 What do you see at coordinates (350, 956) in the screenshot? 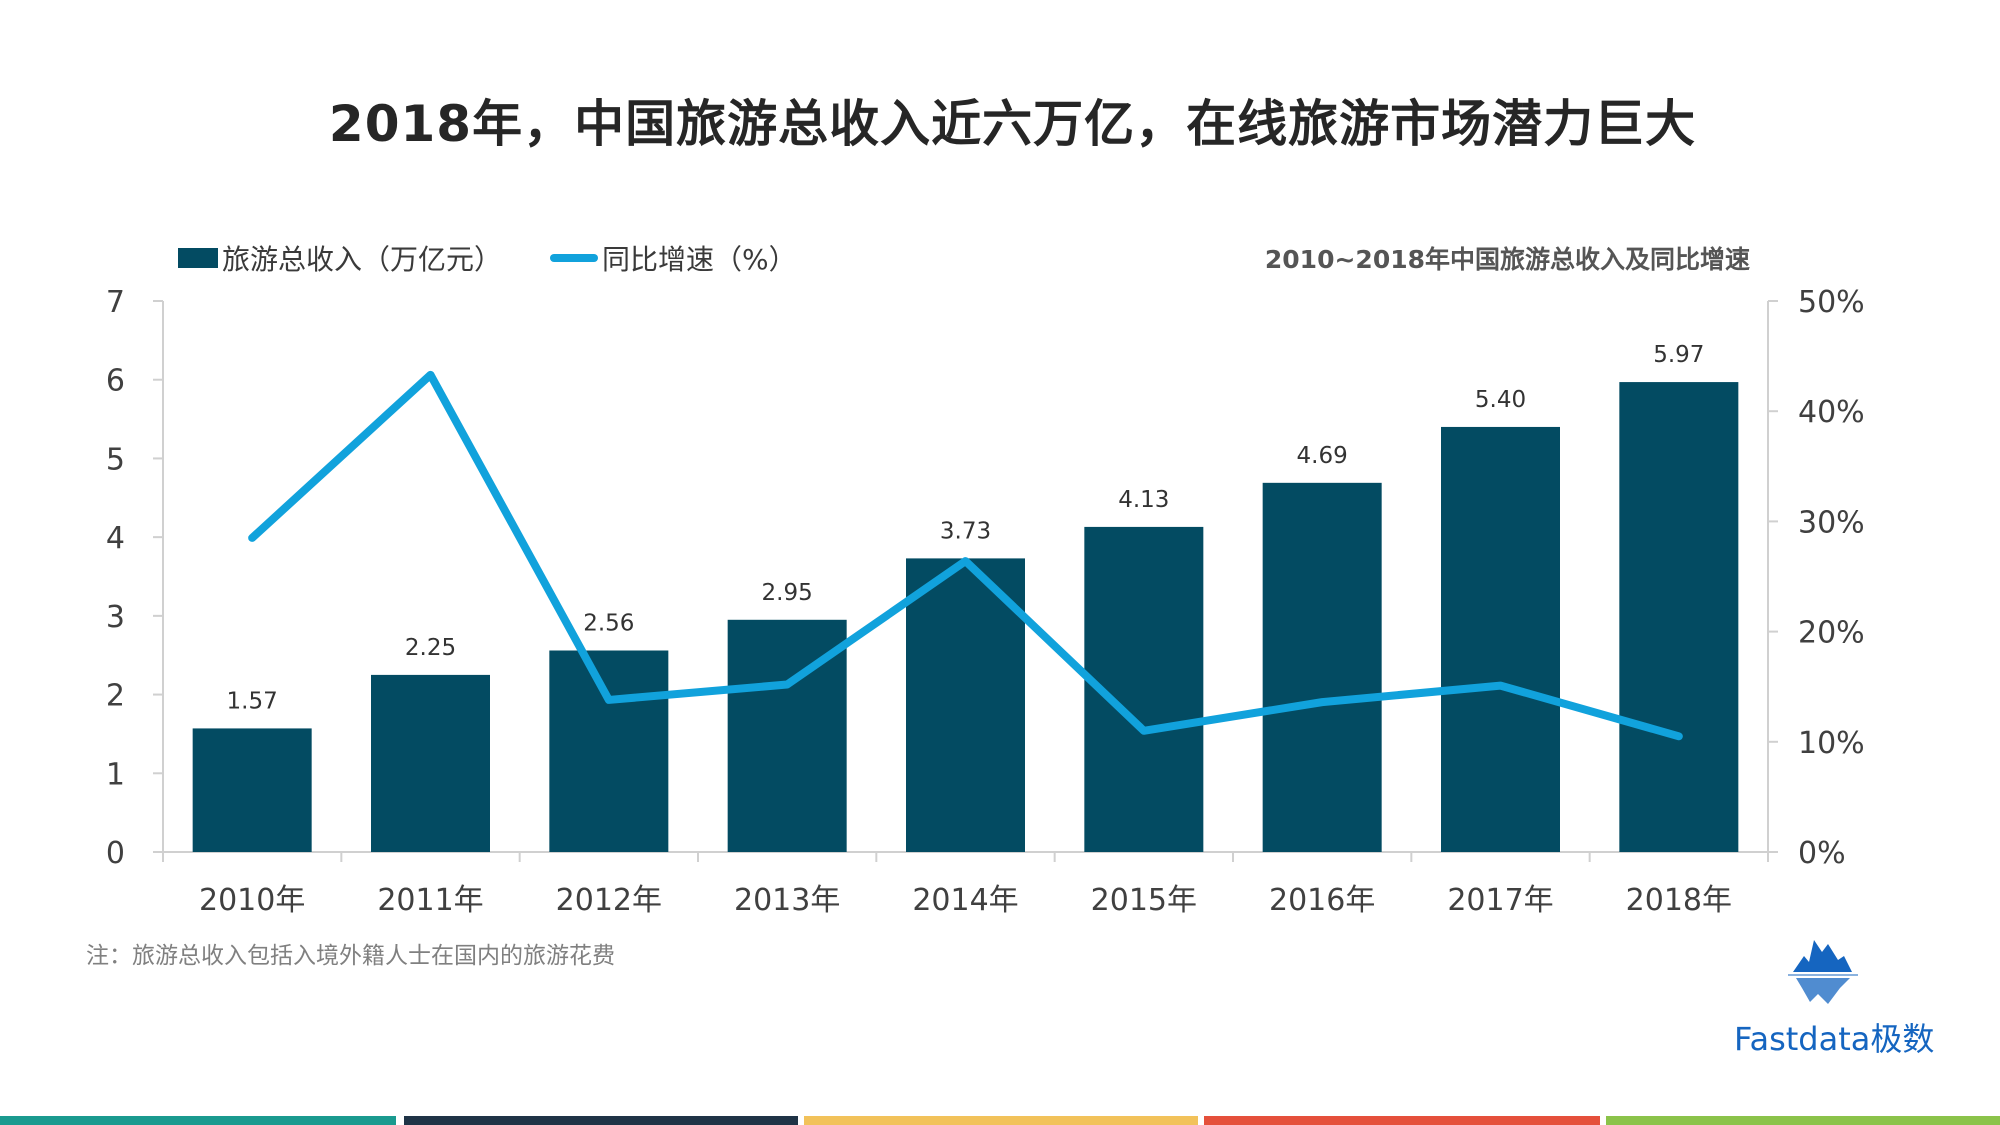
I see `footnote: 注：旅游总收入包括入境外籍人士在国内的旅游花费` at bounding box center [350, 956].